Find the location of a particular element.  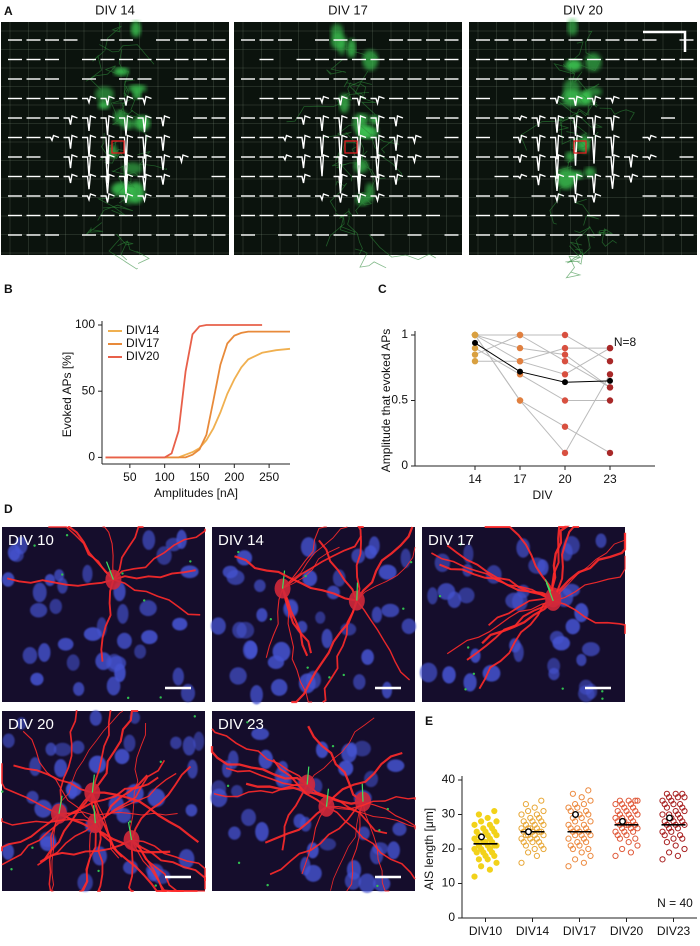

x-tick-label: DIV14 is located at coordinates (533, 931).